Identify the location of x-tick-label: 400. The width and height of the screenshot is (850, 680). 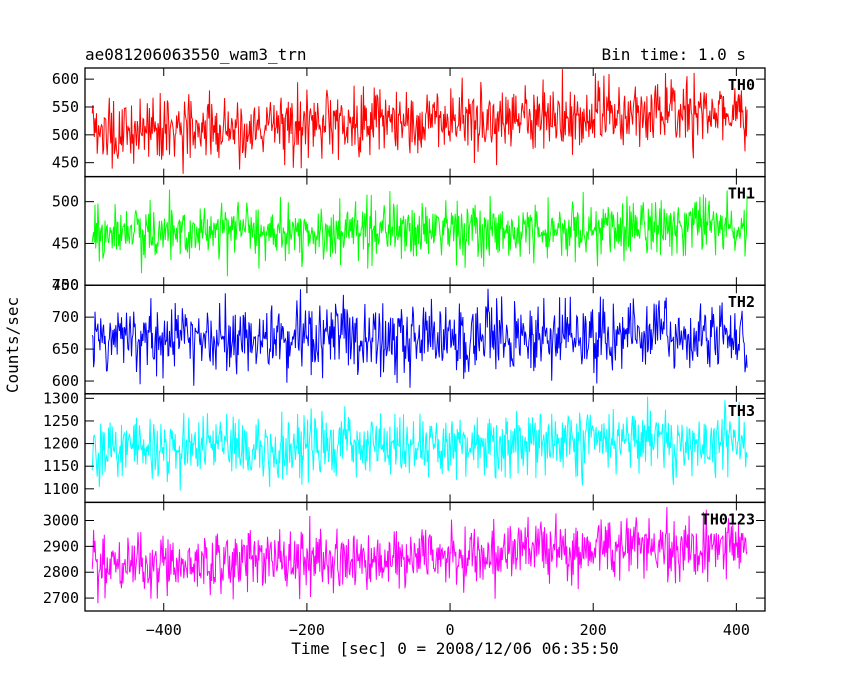
(736, 630).